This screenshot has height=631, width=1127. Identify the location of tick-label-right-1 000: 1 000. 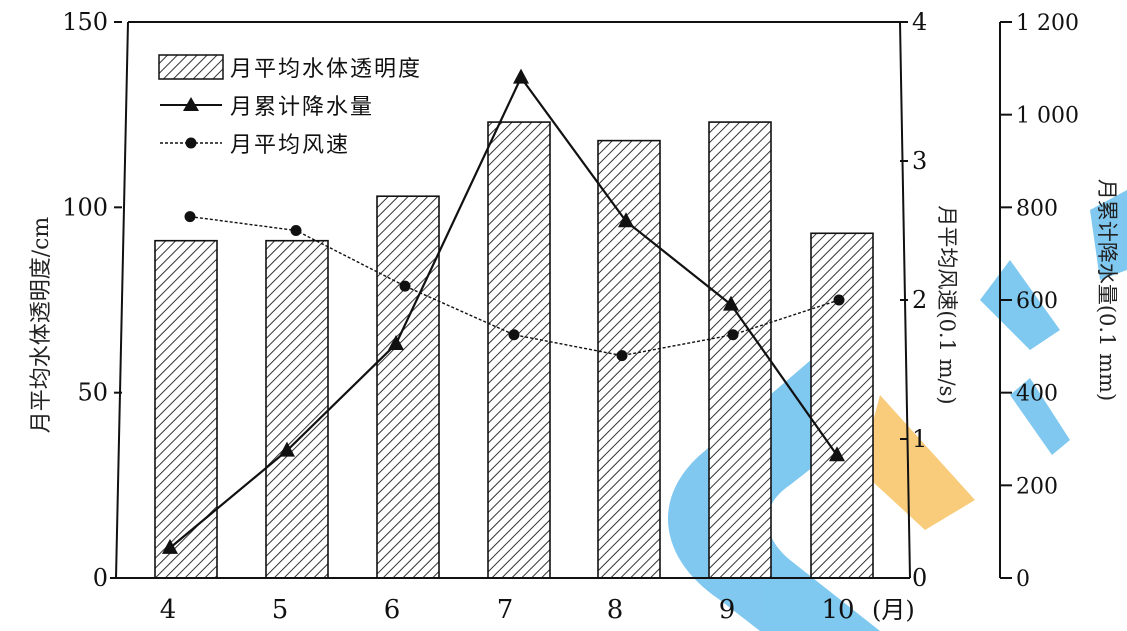
(1047, 116).